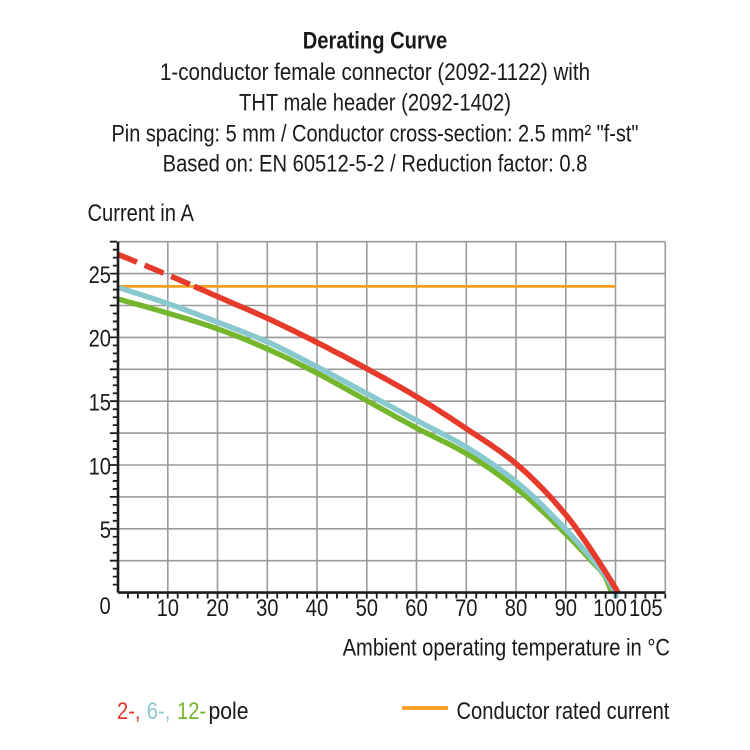 This screenshot has height=750, width=750. What do you see at coordinates (100, 403) in the screenshot?
I see `svg-text: 15` at bounding box center [100, 403].